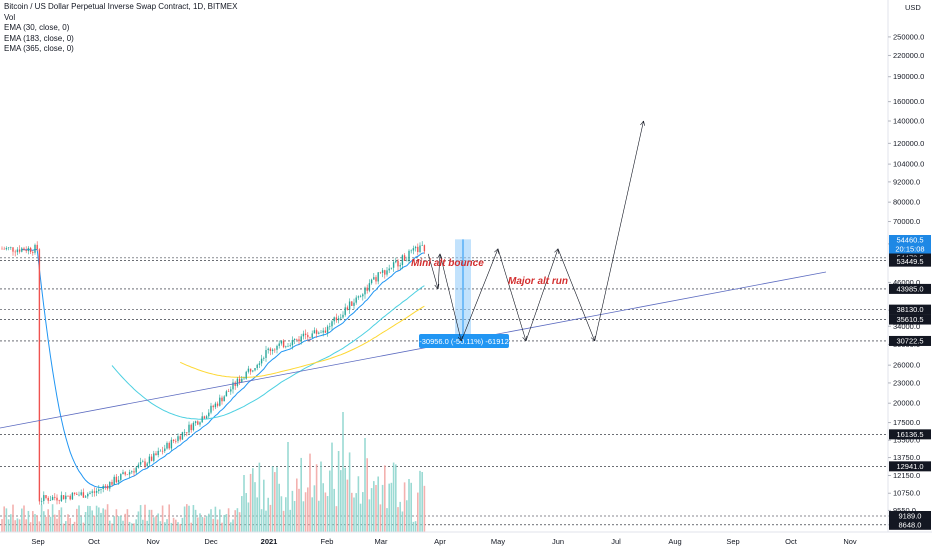 The image size is (932, 550). I want to click on projection-path, so click(536, 231).